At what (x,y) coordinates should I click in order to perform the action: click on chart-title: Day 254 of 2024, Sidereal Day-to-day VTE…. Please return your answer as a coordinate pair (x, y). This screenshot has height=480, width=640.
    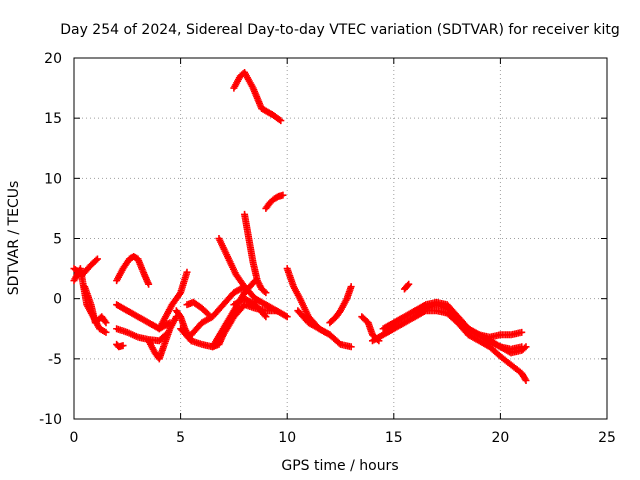
    Looking at the image, I should click on (340, 30).